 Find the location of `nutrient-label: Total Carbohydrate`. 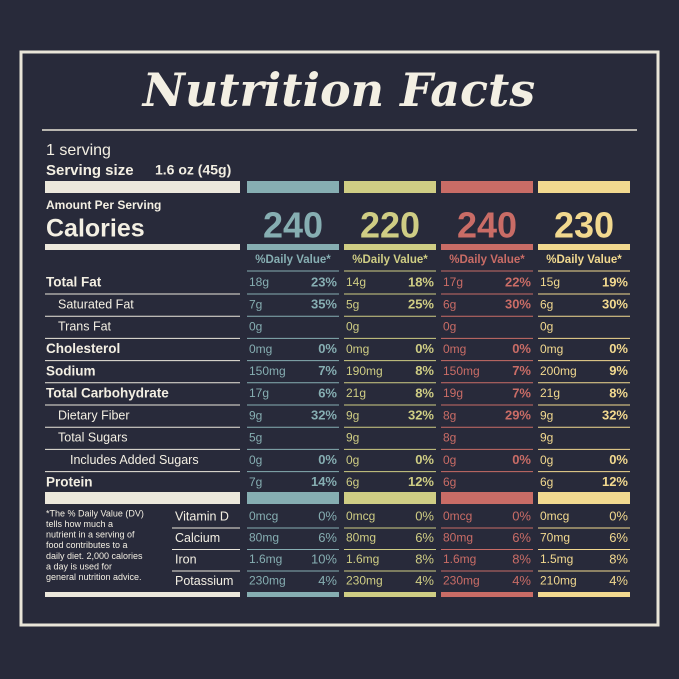

nutrient-label: Total Carbohydrate is located at coordinates (107, 393).